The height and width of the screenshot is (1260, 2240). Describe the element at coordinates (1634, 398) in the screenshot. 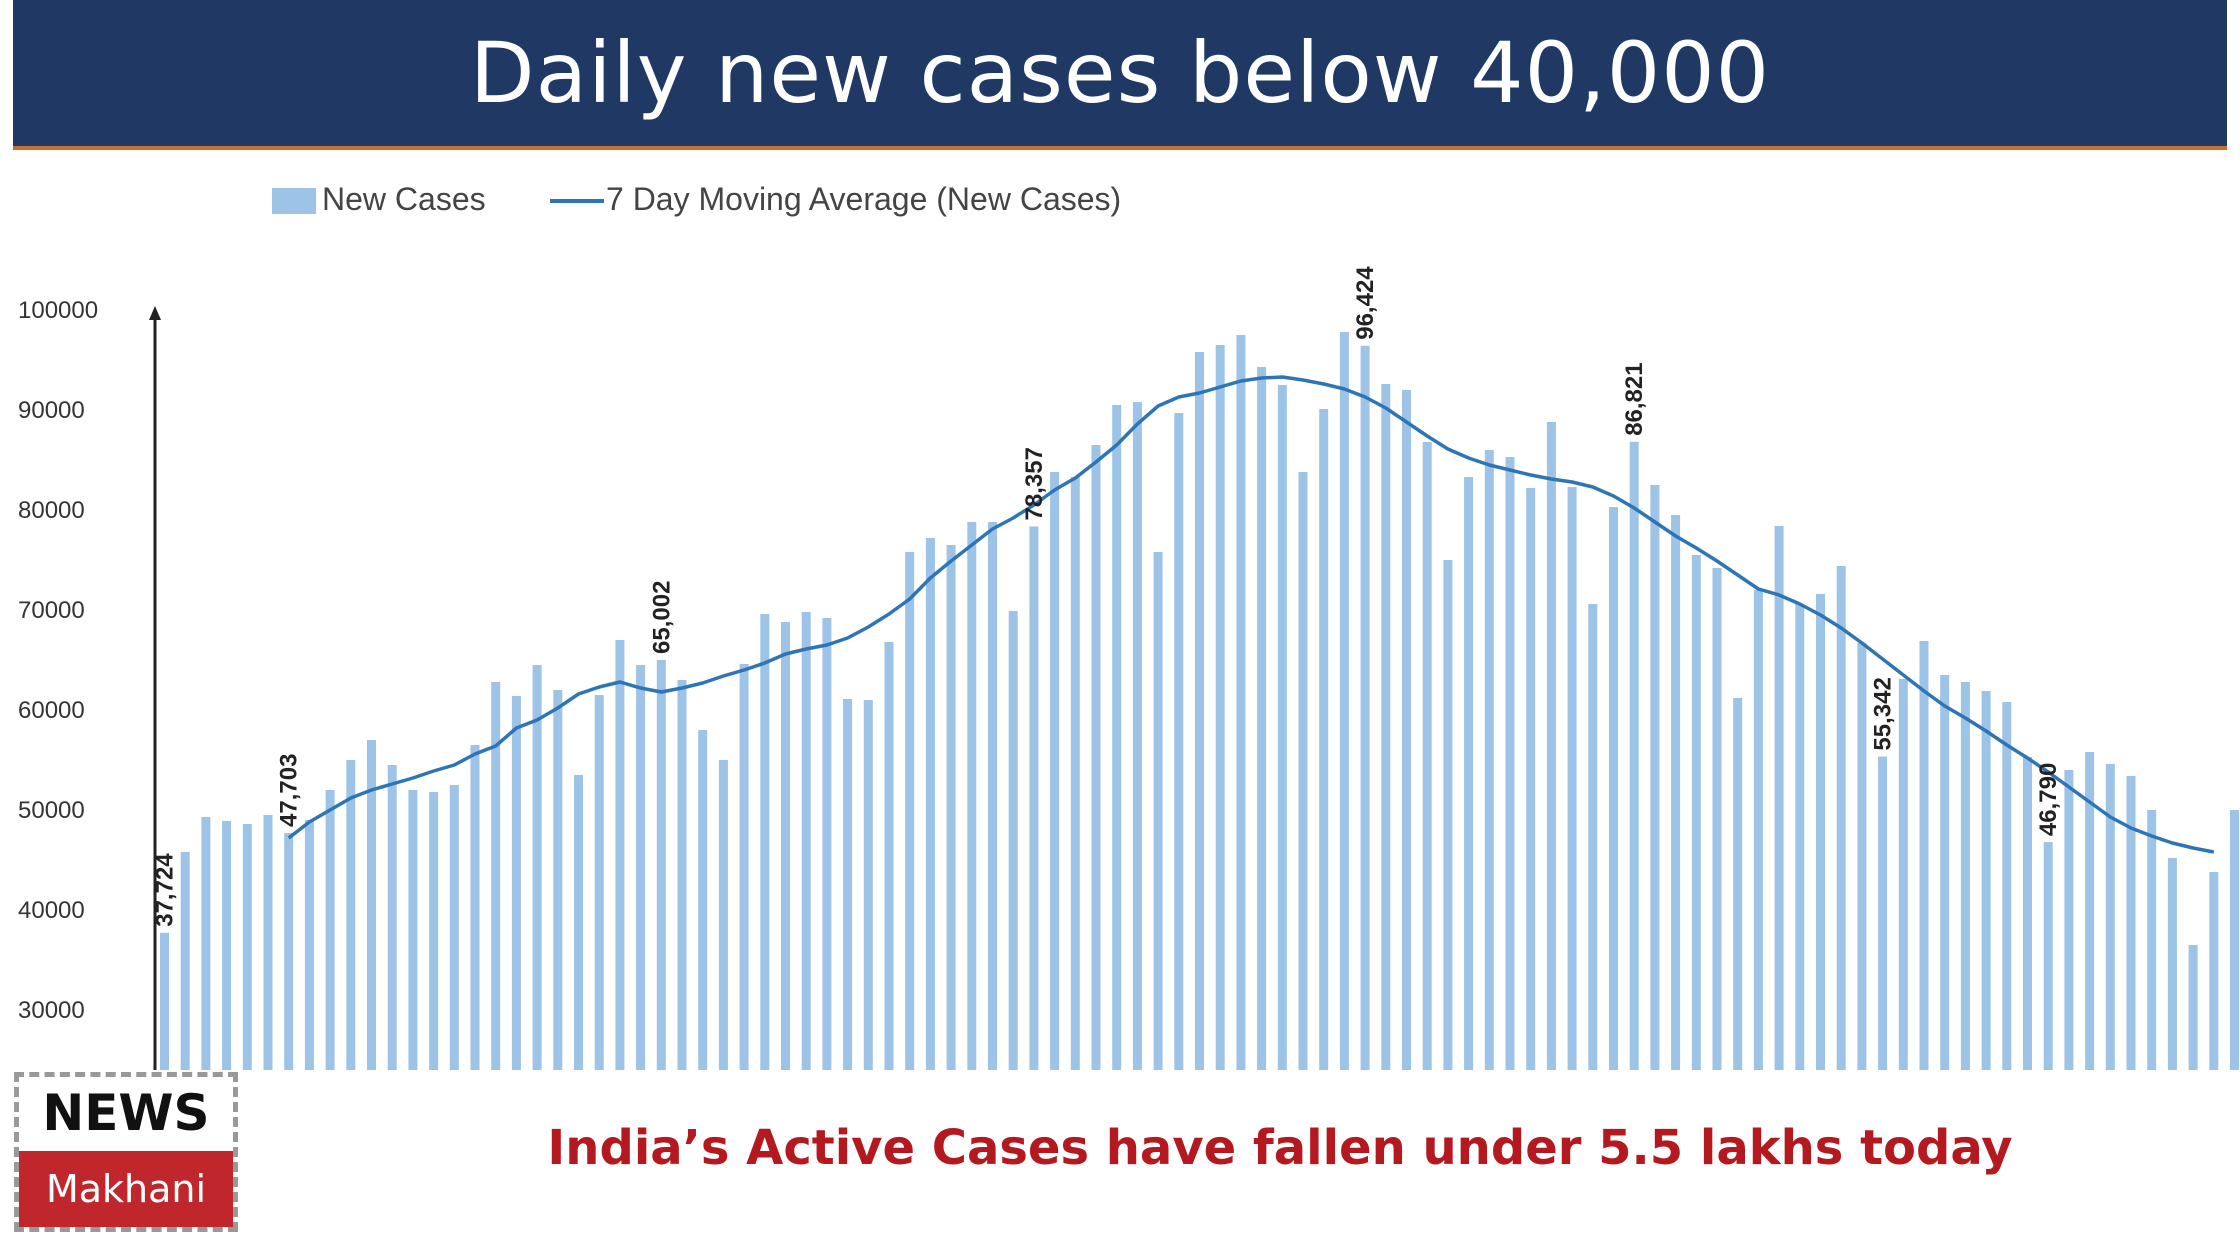

I see `data-label: 86,821` at that location.